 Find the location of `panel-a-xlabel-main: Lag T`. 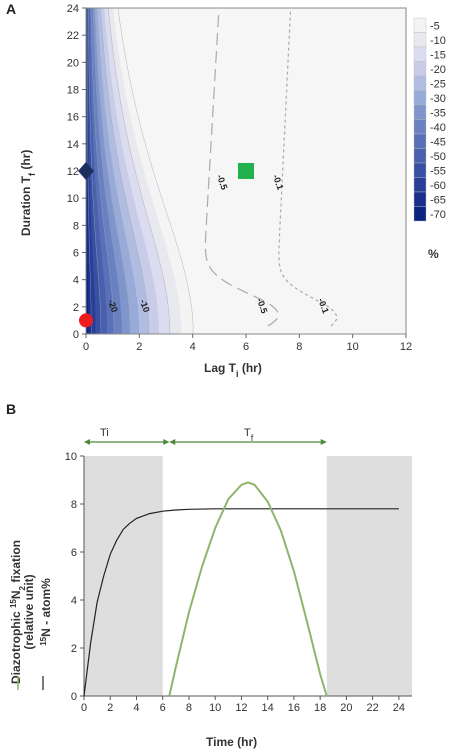

panel-a-xlabel-main: Lag T is located at coordinates (220, 368).